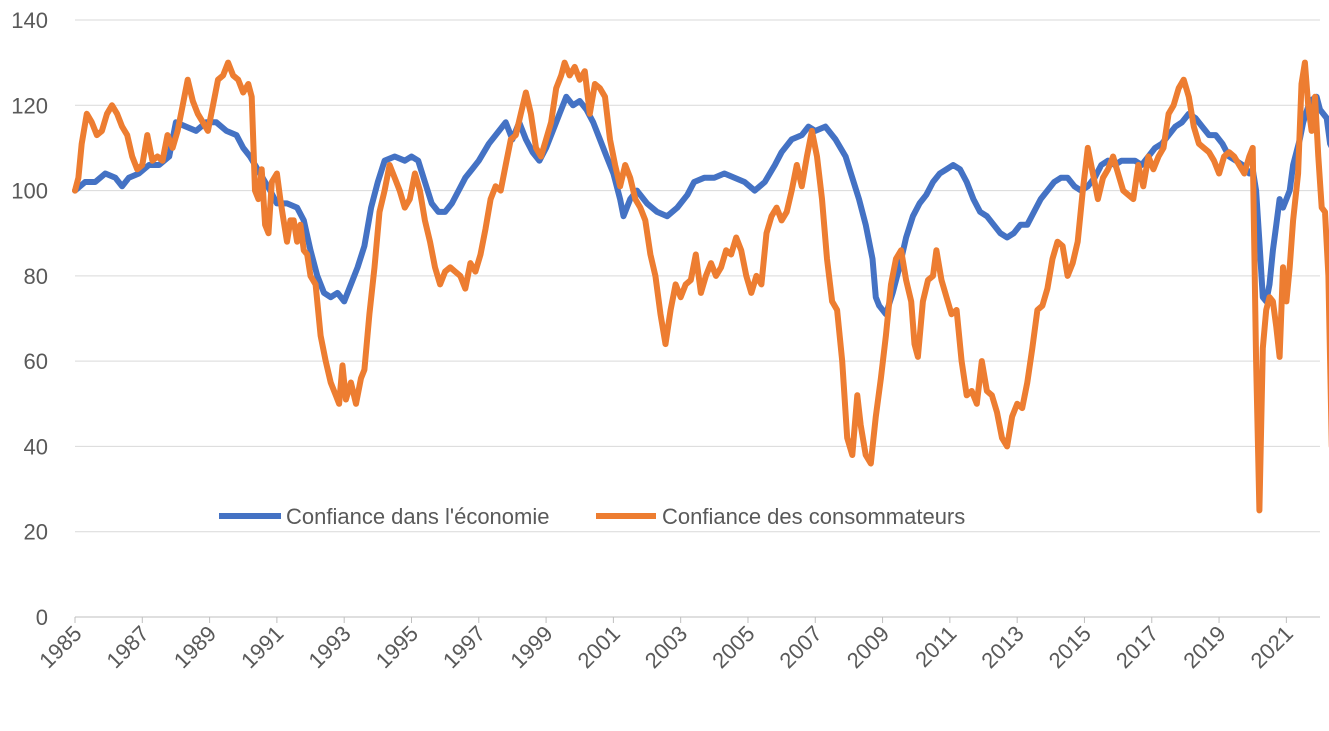 The image size is (1329, 731). I want to click on y-tick-label: 0, so click(42, 617).